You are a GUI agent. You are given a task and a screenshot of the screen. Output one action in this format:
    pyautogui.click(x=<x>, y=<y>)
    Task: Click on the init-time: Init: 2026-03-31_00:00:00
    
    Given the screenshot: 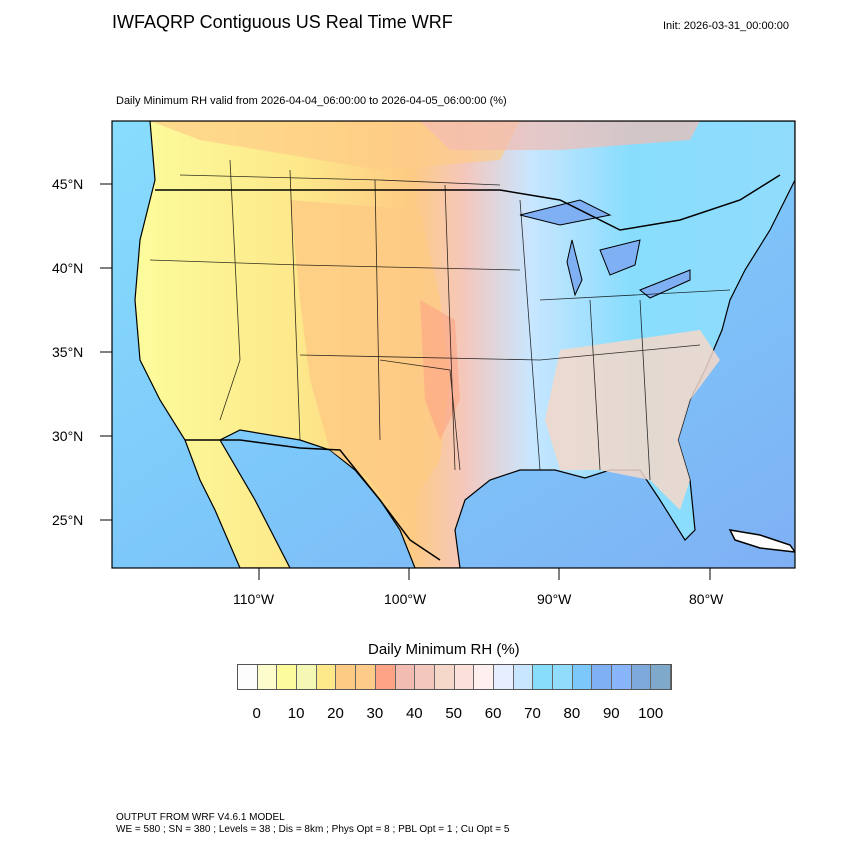 What is the action you would take?
    pyautogui.click(x=726, y=26)
    